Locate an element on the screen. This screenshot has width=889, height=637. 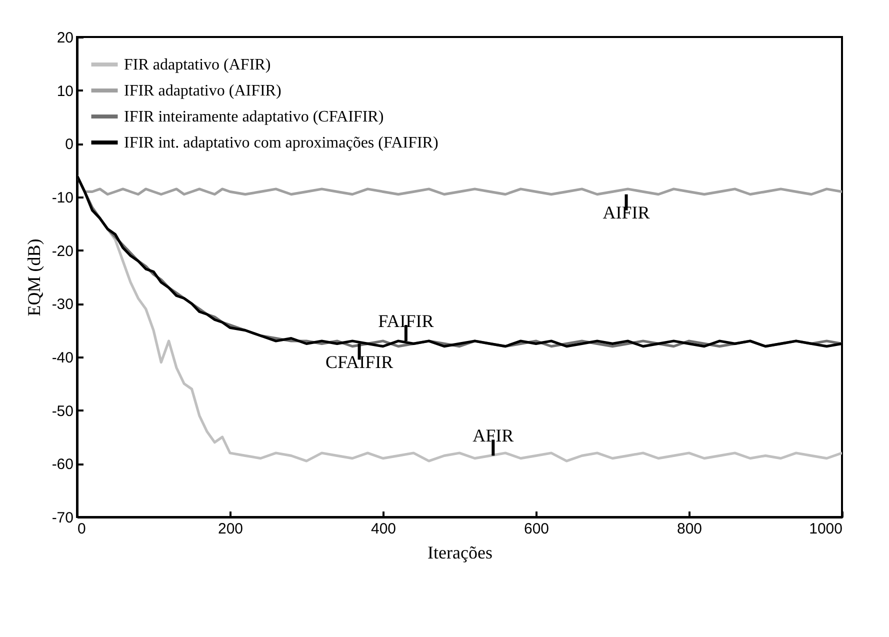
annotation: FAIFIR is located at coordinates (406, 320).